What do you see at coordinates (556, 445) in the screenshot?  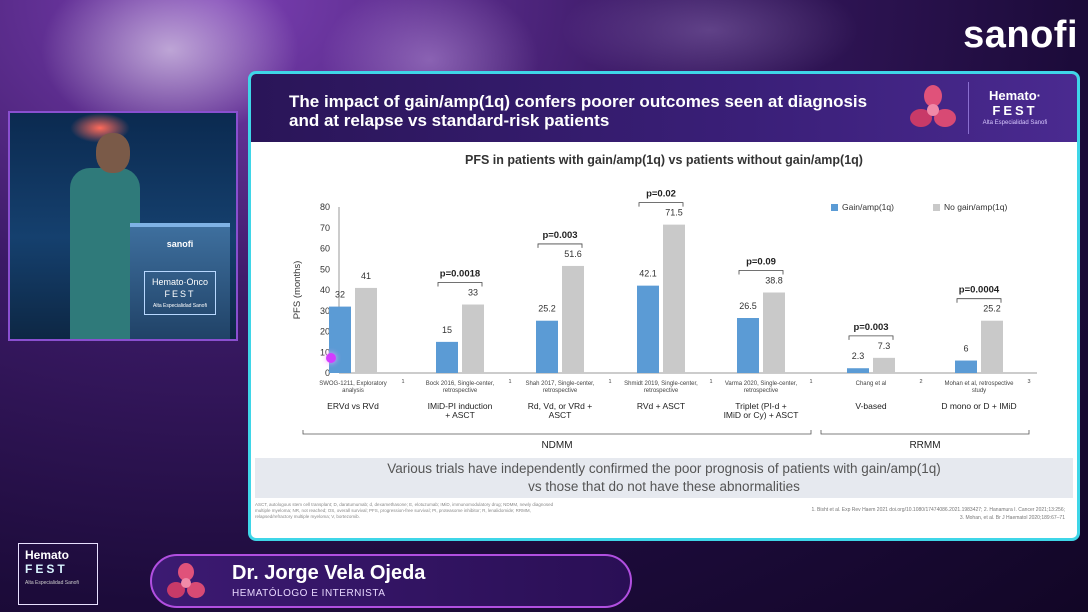 I see `group-label: NDMM` at bounding box center [556, 445].